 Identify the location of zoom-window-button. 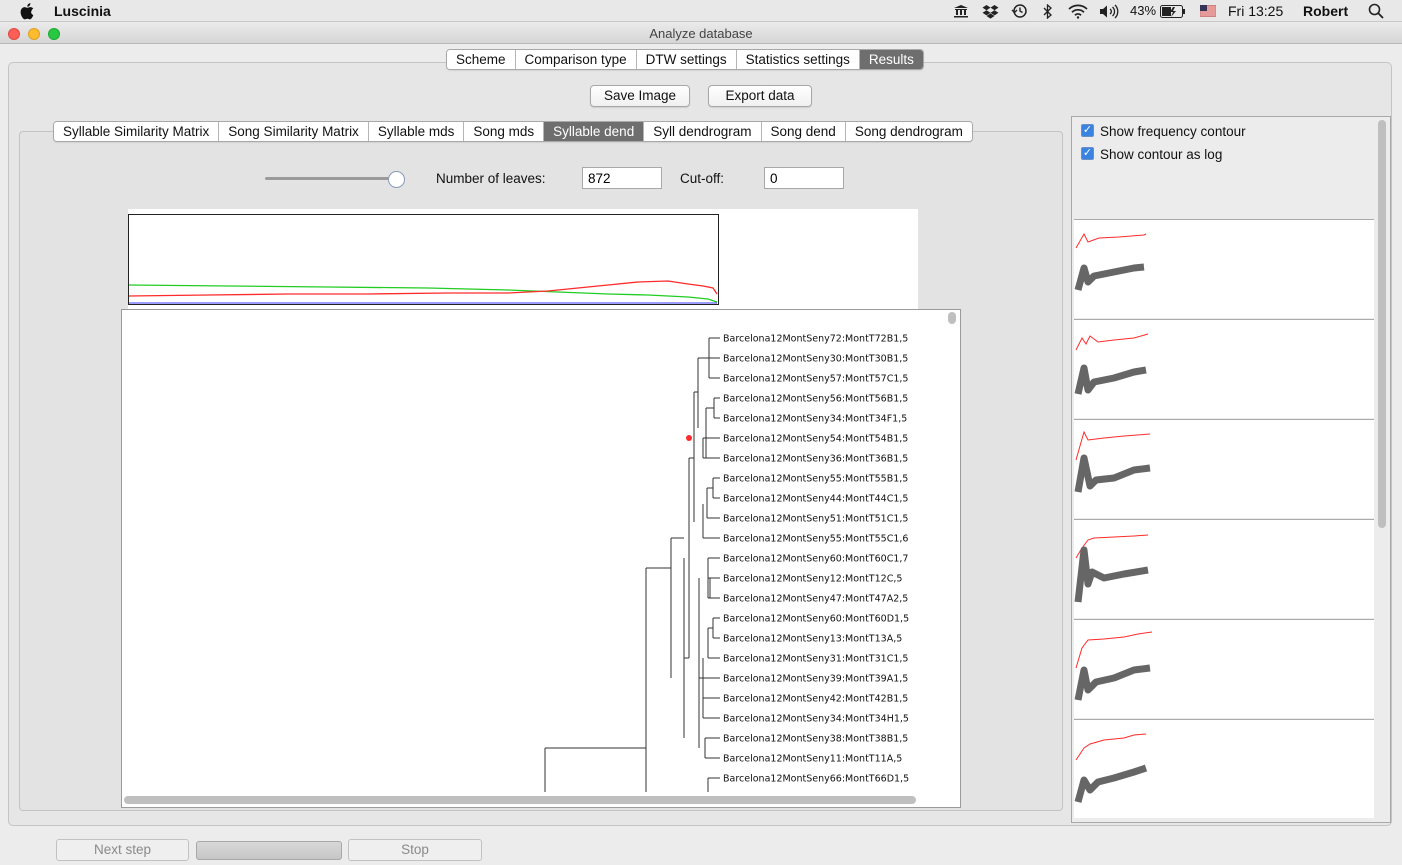
(54, 34).